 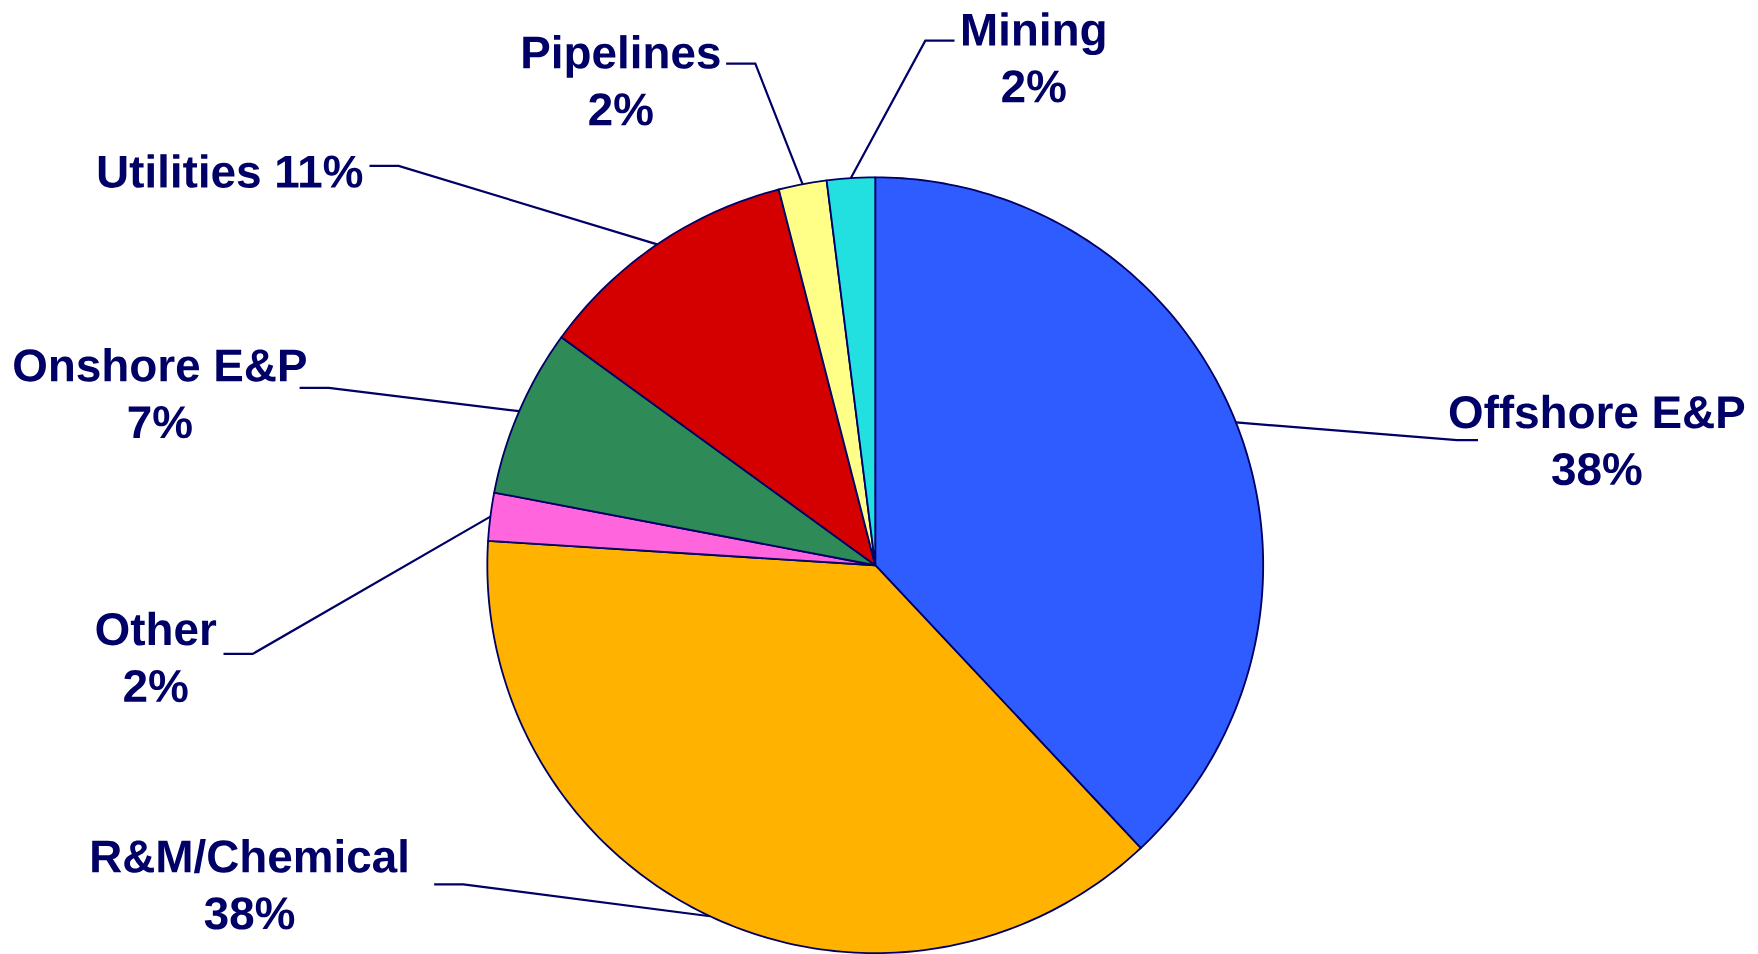 What do you see at coordinates (160, 364) in the screenshot?
I see `slice-label: Onshore E&P` at bounding box center [160, 364].